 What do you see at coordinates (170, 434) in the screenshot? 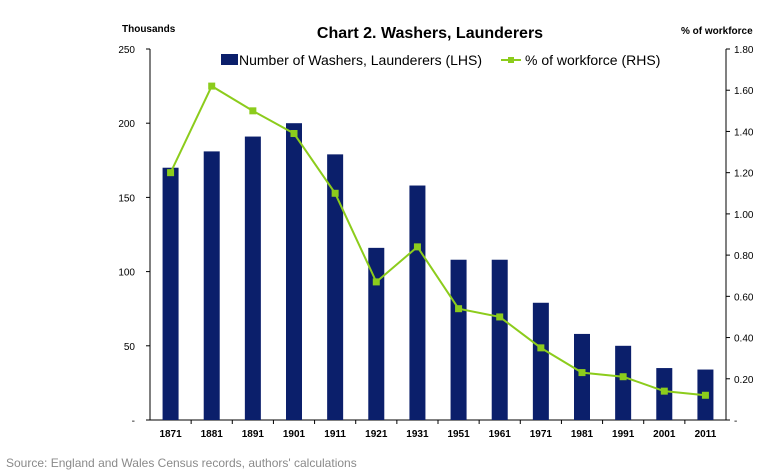
I see `x-tick-label: 1871` at bounding box center [170, 434].